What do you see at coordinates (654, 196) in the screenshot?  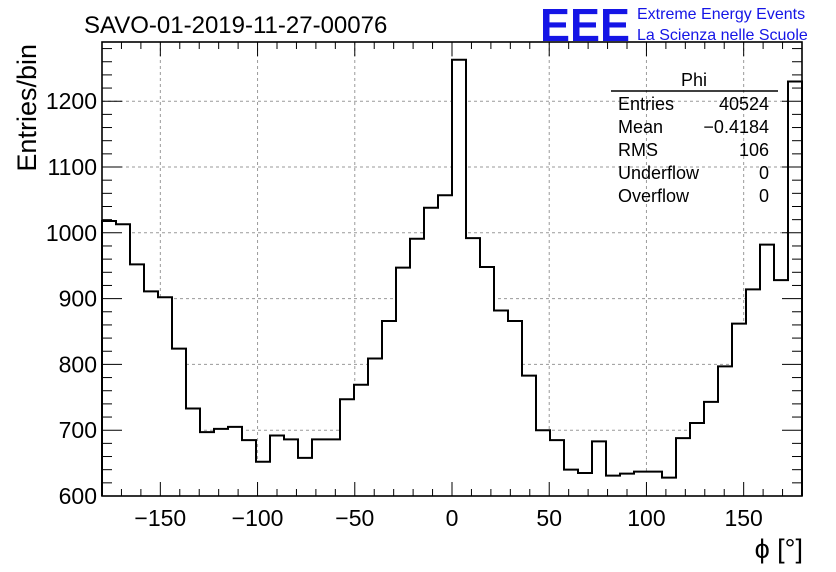 I see `stats-row-label: Overflow` at bounding box center [654, 196].